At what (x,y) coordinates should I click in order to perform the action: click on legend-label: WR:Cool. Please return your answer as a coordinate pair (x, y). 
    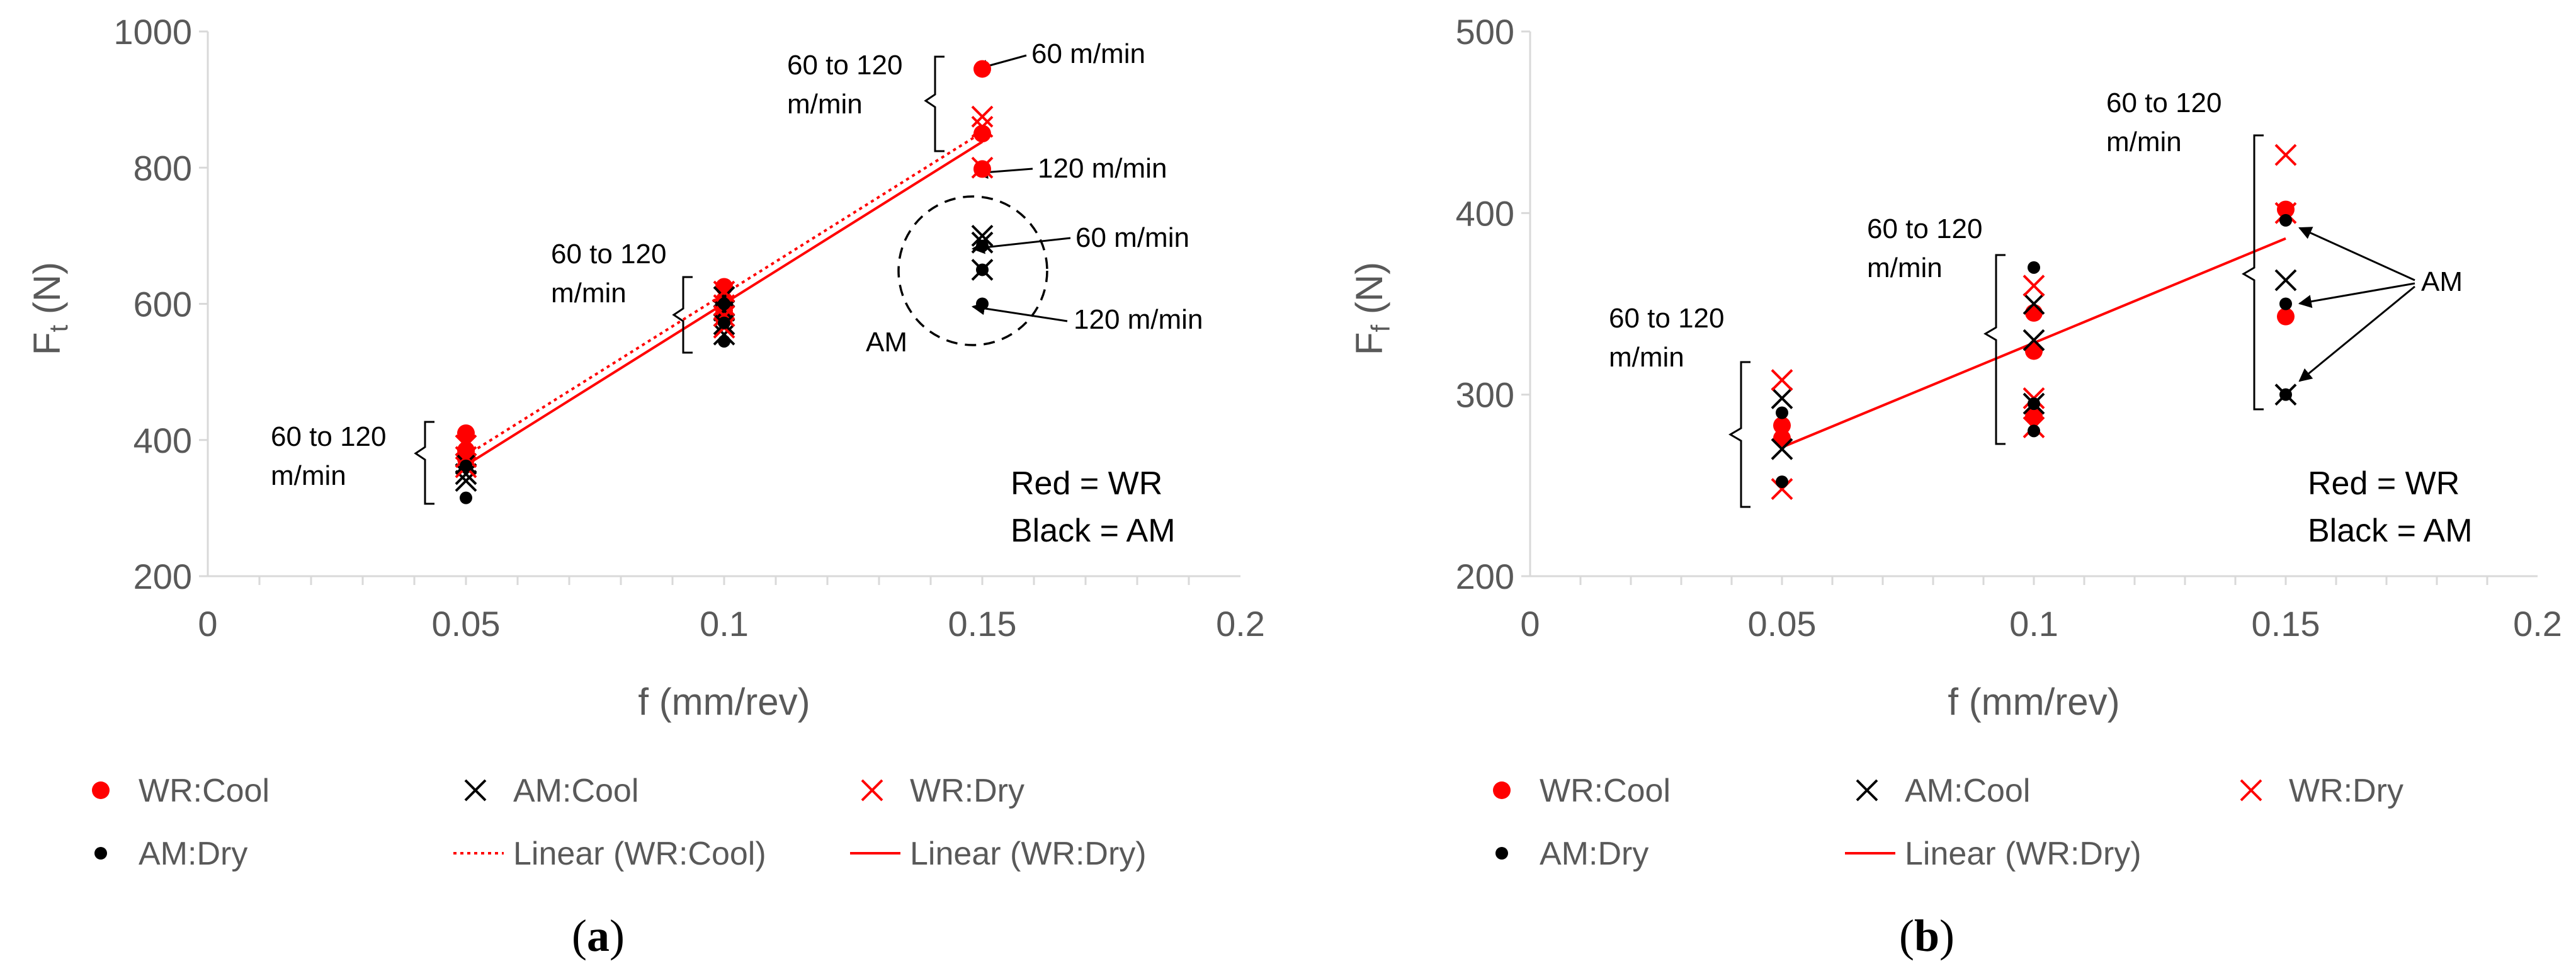
    Looking at the image, I should click on (204, 791).